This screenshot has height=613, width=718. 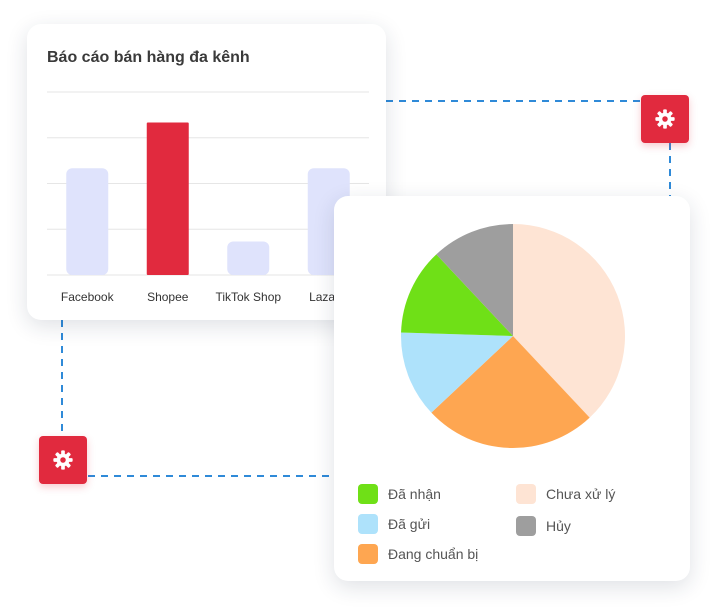 What do you see at coordinates (148, 57) in the screenshot?
I see `chart-title: Báo cáo bán hàng đa kênh` at bounding box center [148, 57].